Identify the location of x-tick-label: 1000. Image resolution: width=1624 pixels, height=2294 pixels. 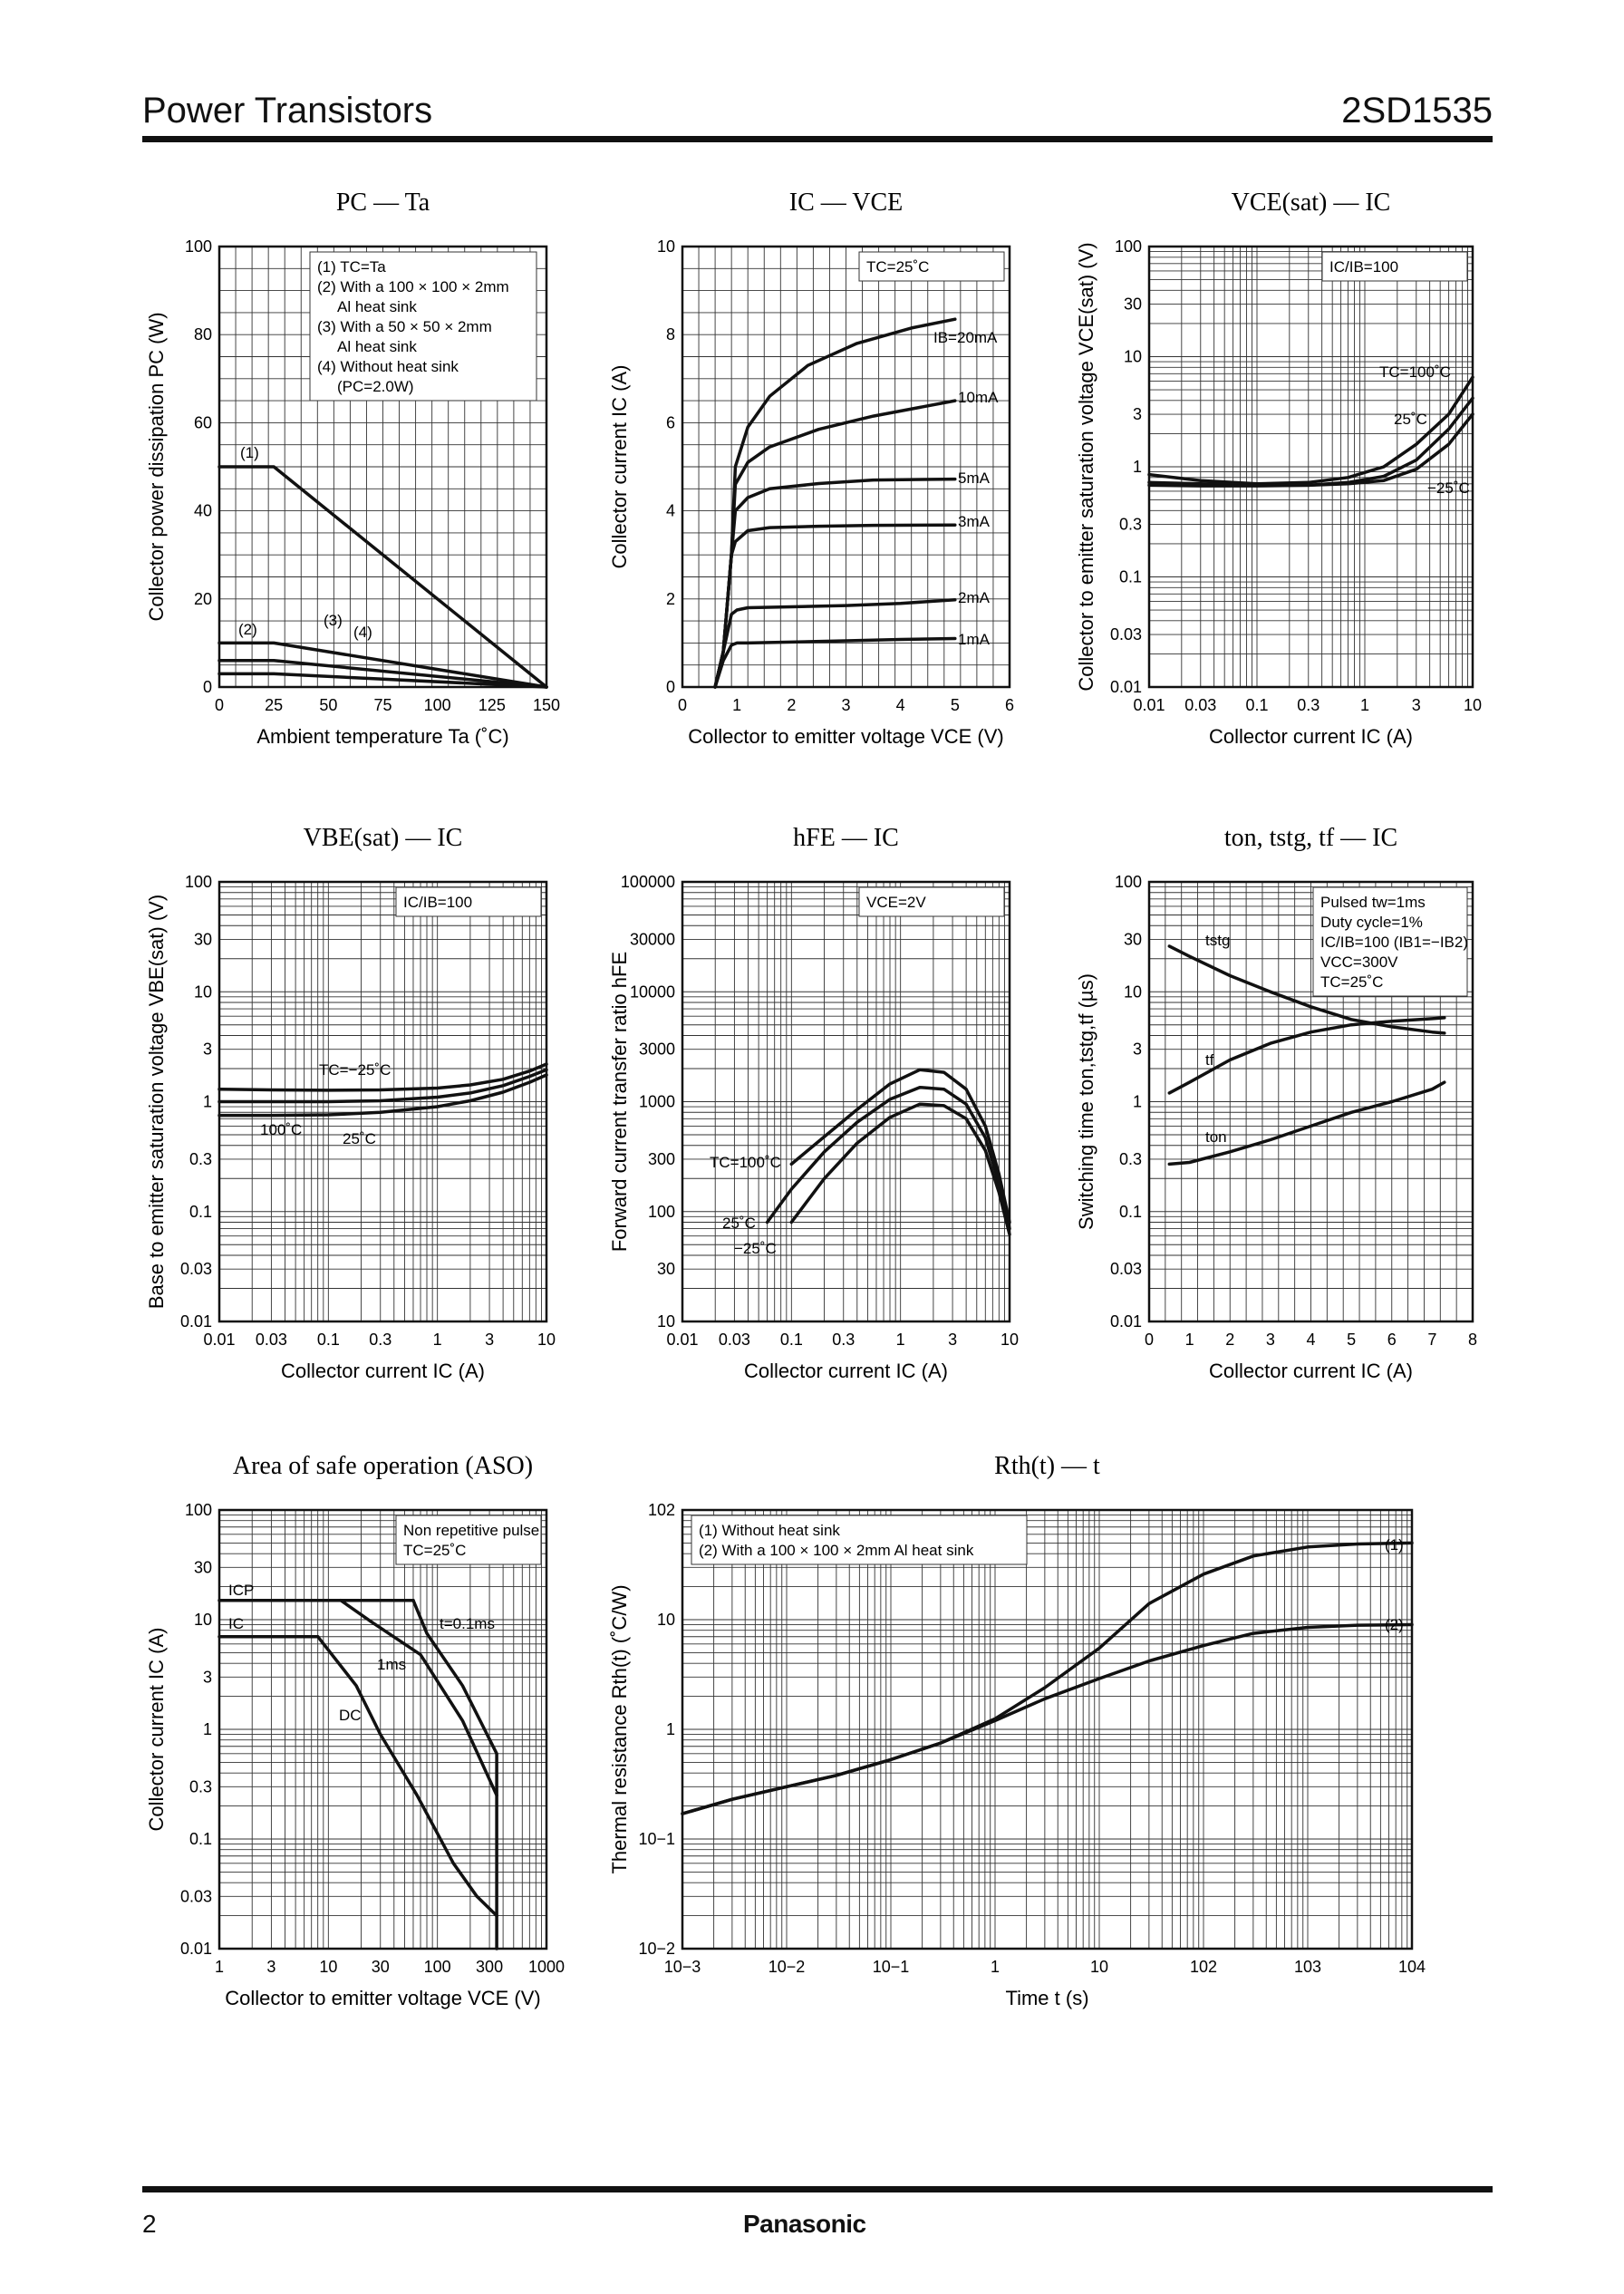
(546, 1967).